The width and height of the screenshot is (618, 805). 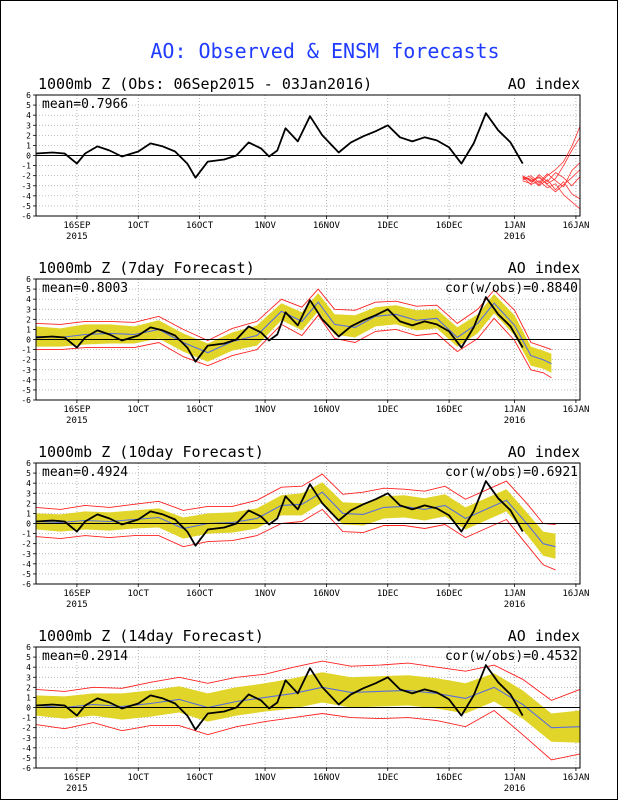 I want to click on y-tick-label: -5, so click(x=26, y=206).